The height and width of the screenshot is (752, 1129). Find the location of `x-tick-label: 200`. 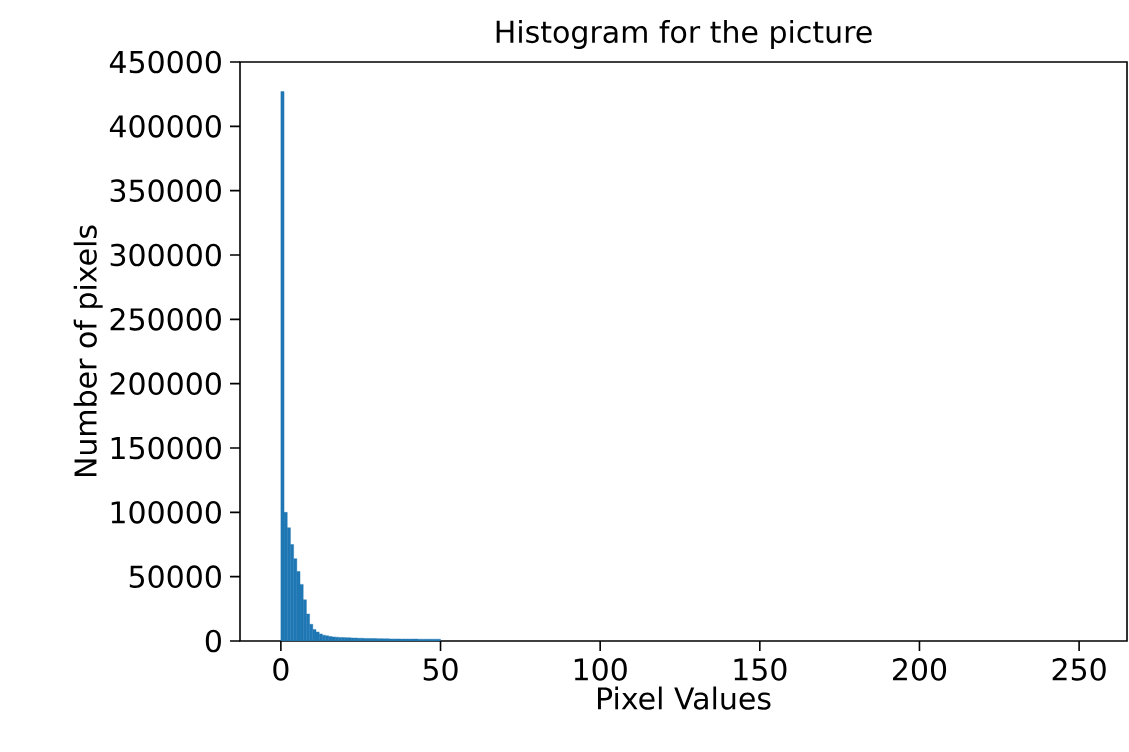

x-tick-label: 200 is located at coordinates (920, 669).